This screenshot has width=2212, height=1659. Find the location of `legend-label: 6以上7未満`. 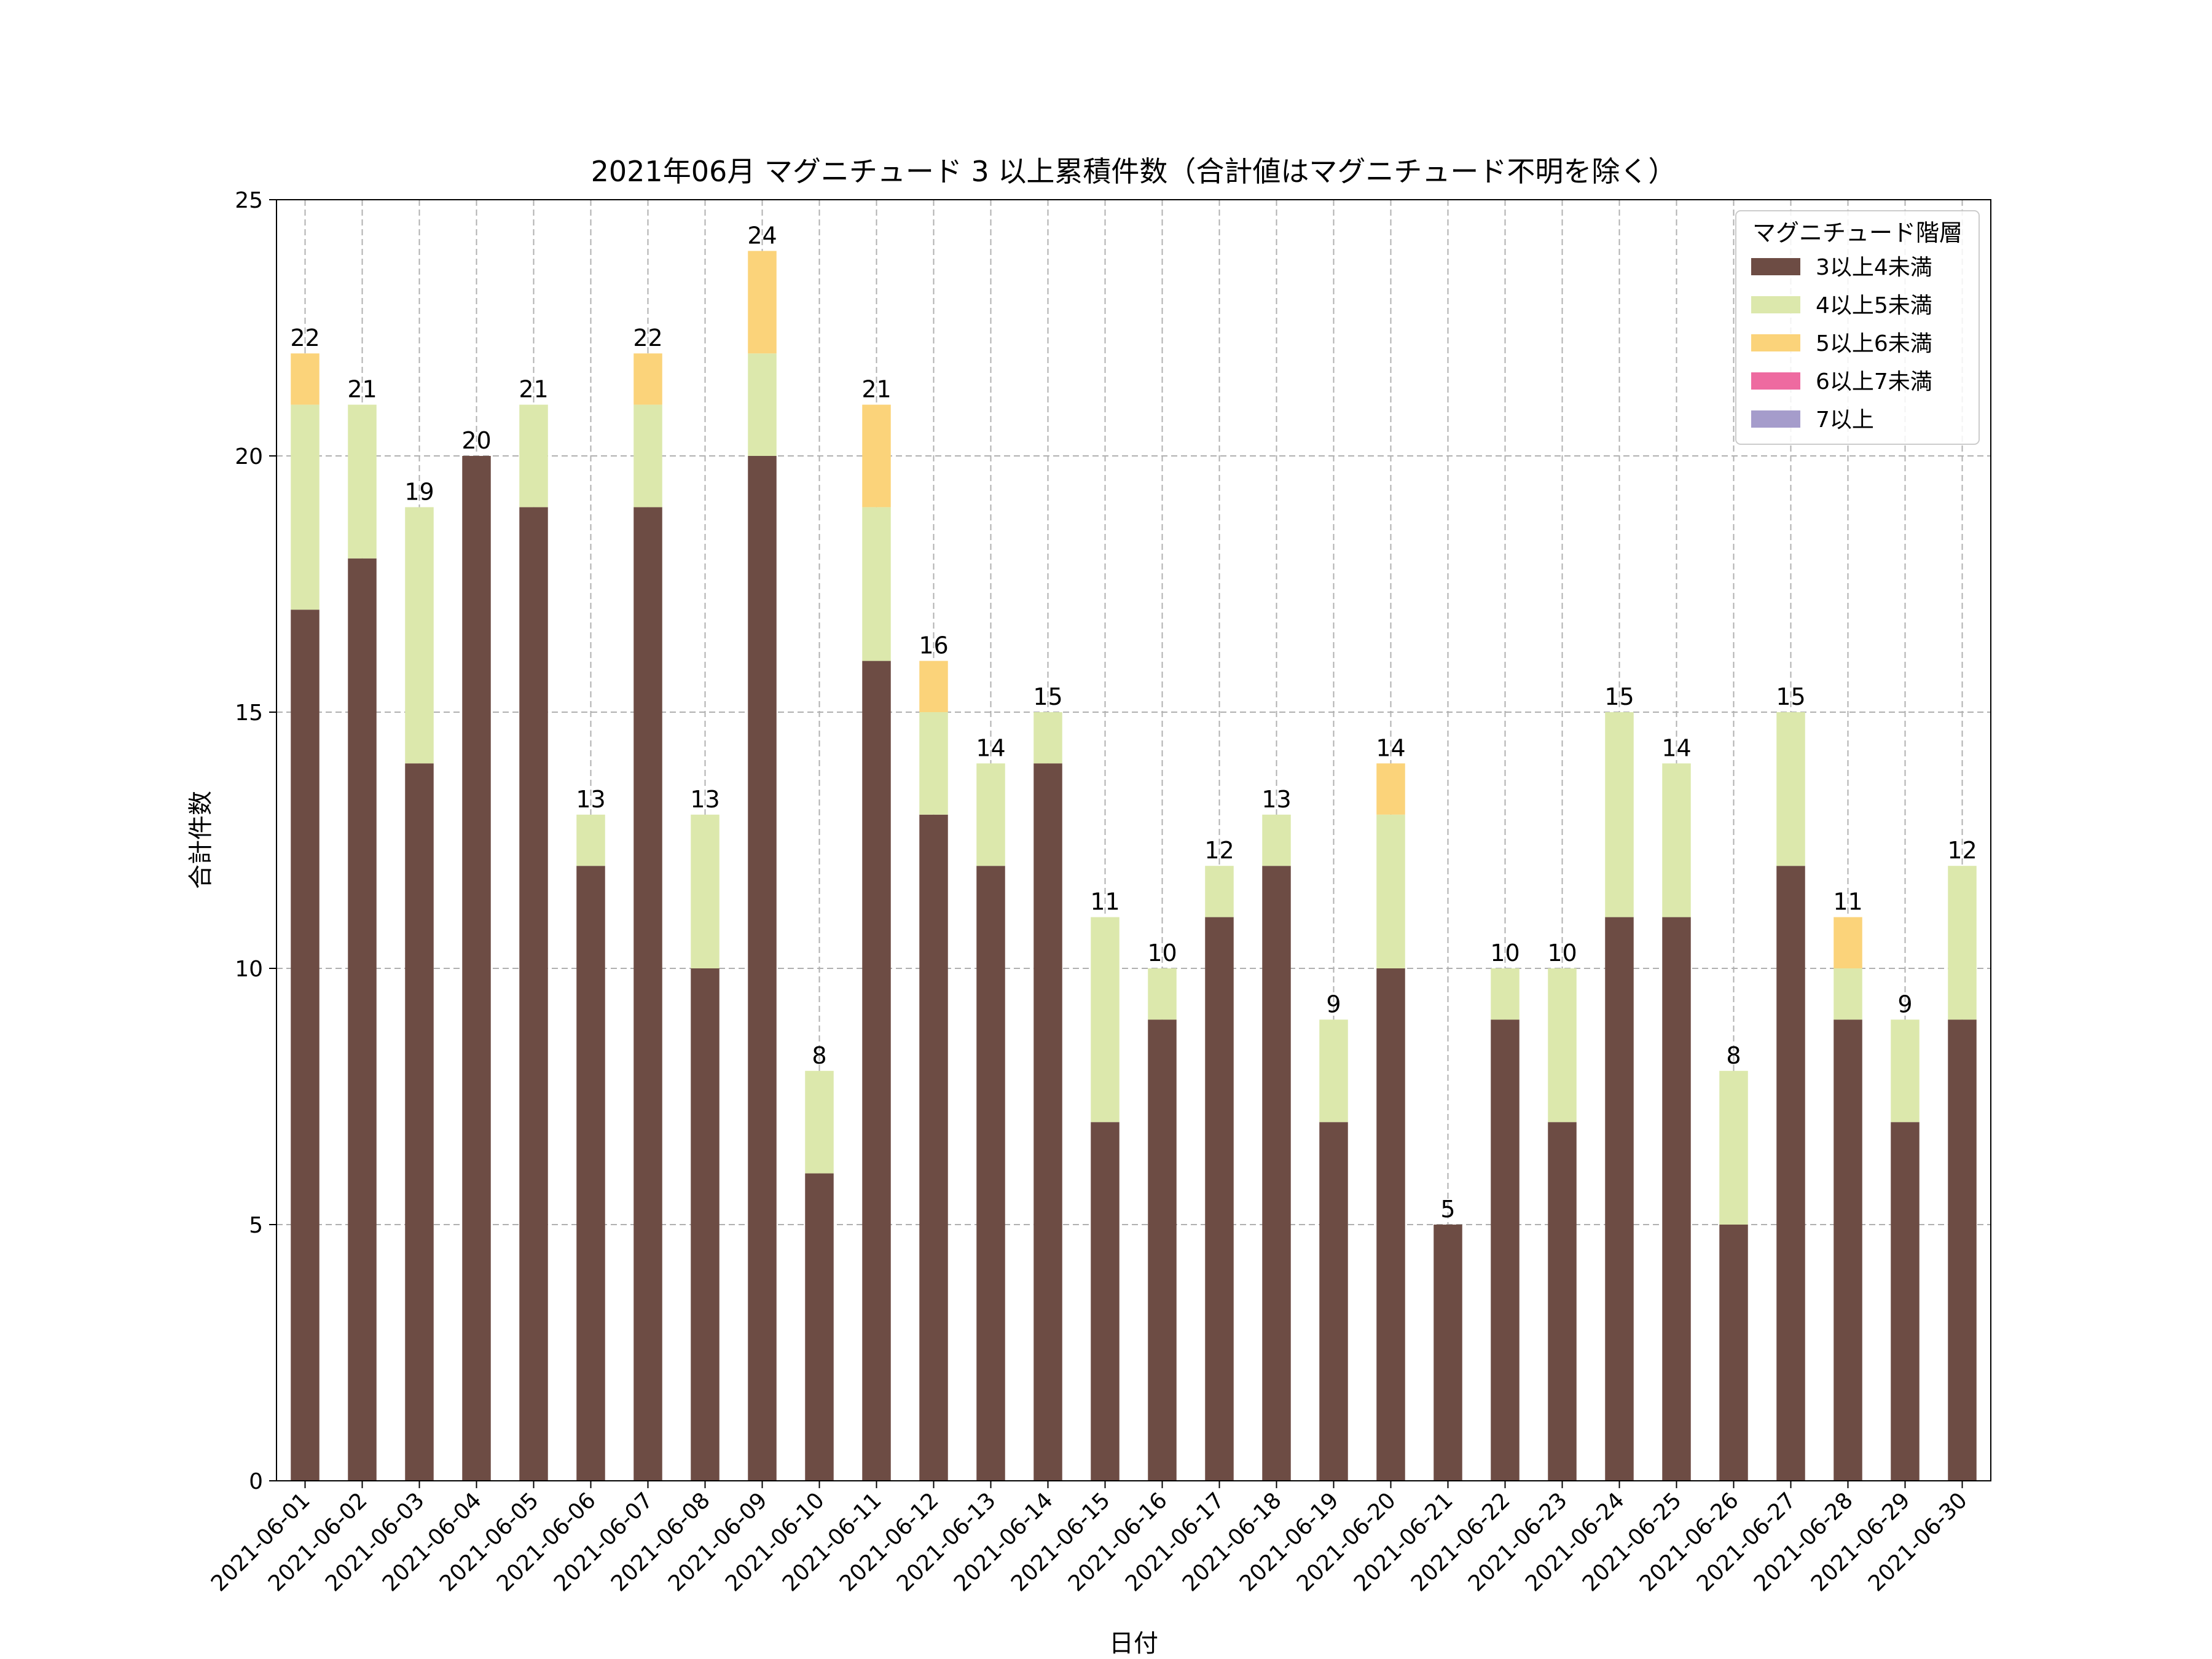

legend-label: 6以上7未満 is located at coordinates (1874, 381).